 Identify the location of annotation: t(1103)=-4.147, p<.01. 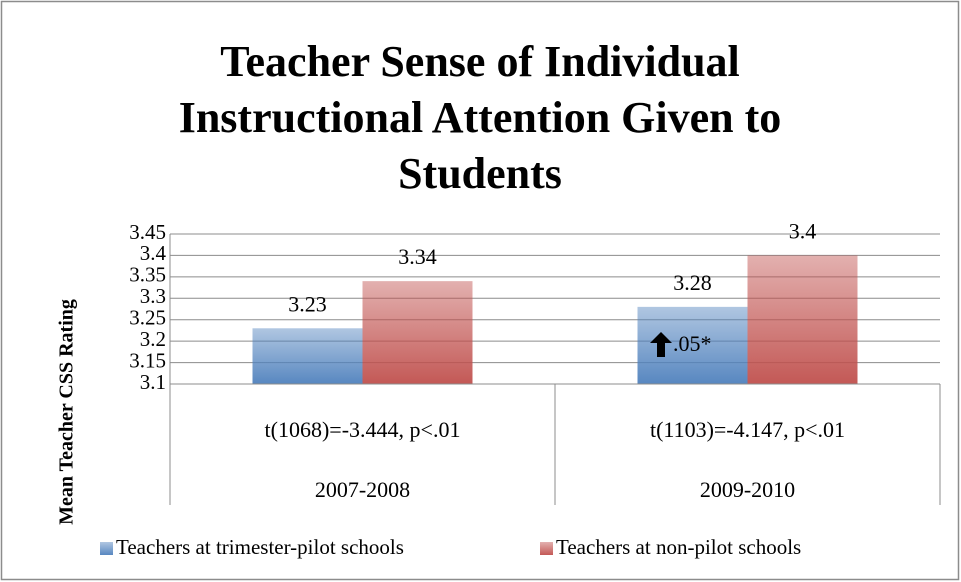
(747, 429).